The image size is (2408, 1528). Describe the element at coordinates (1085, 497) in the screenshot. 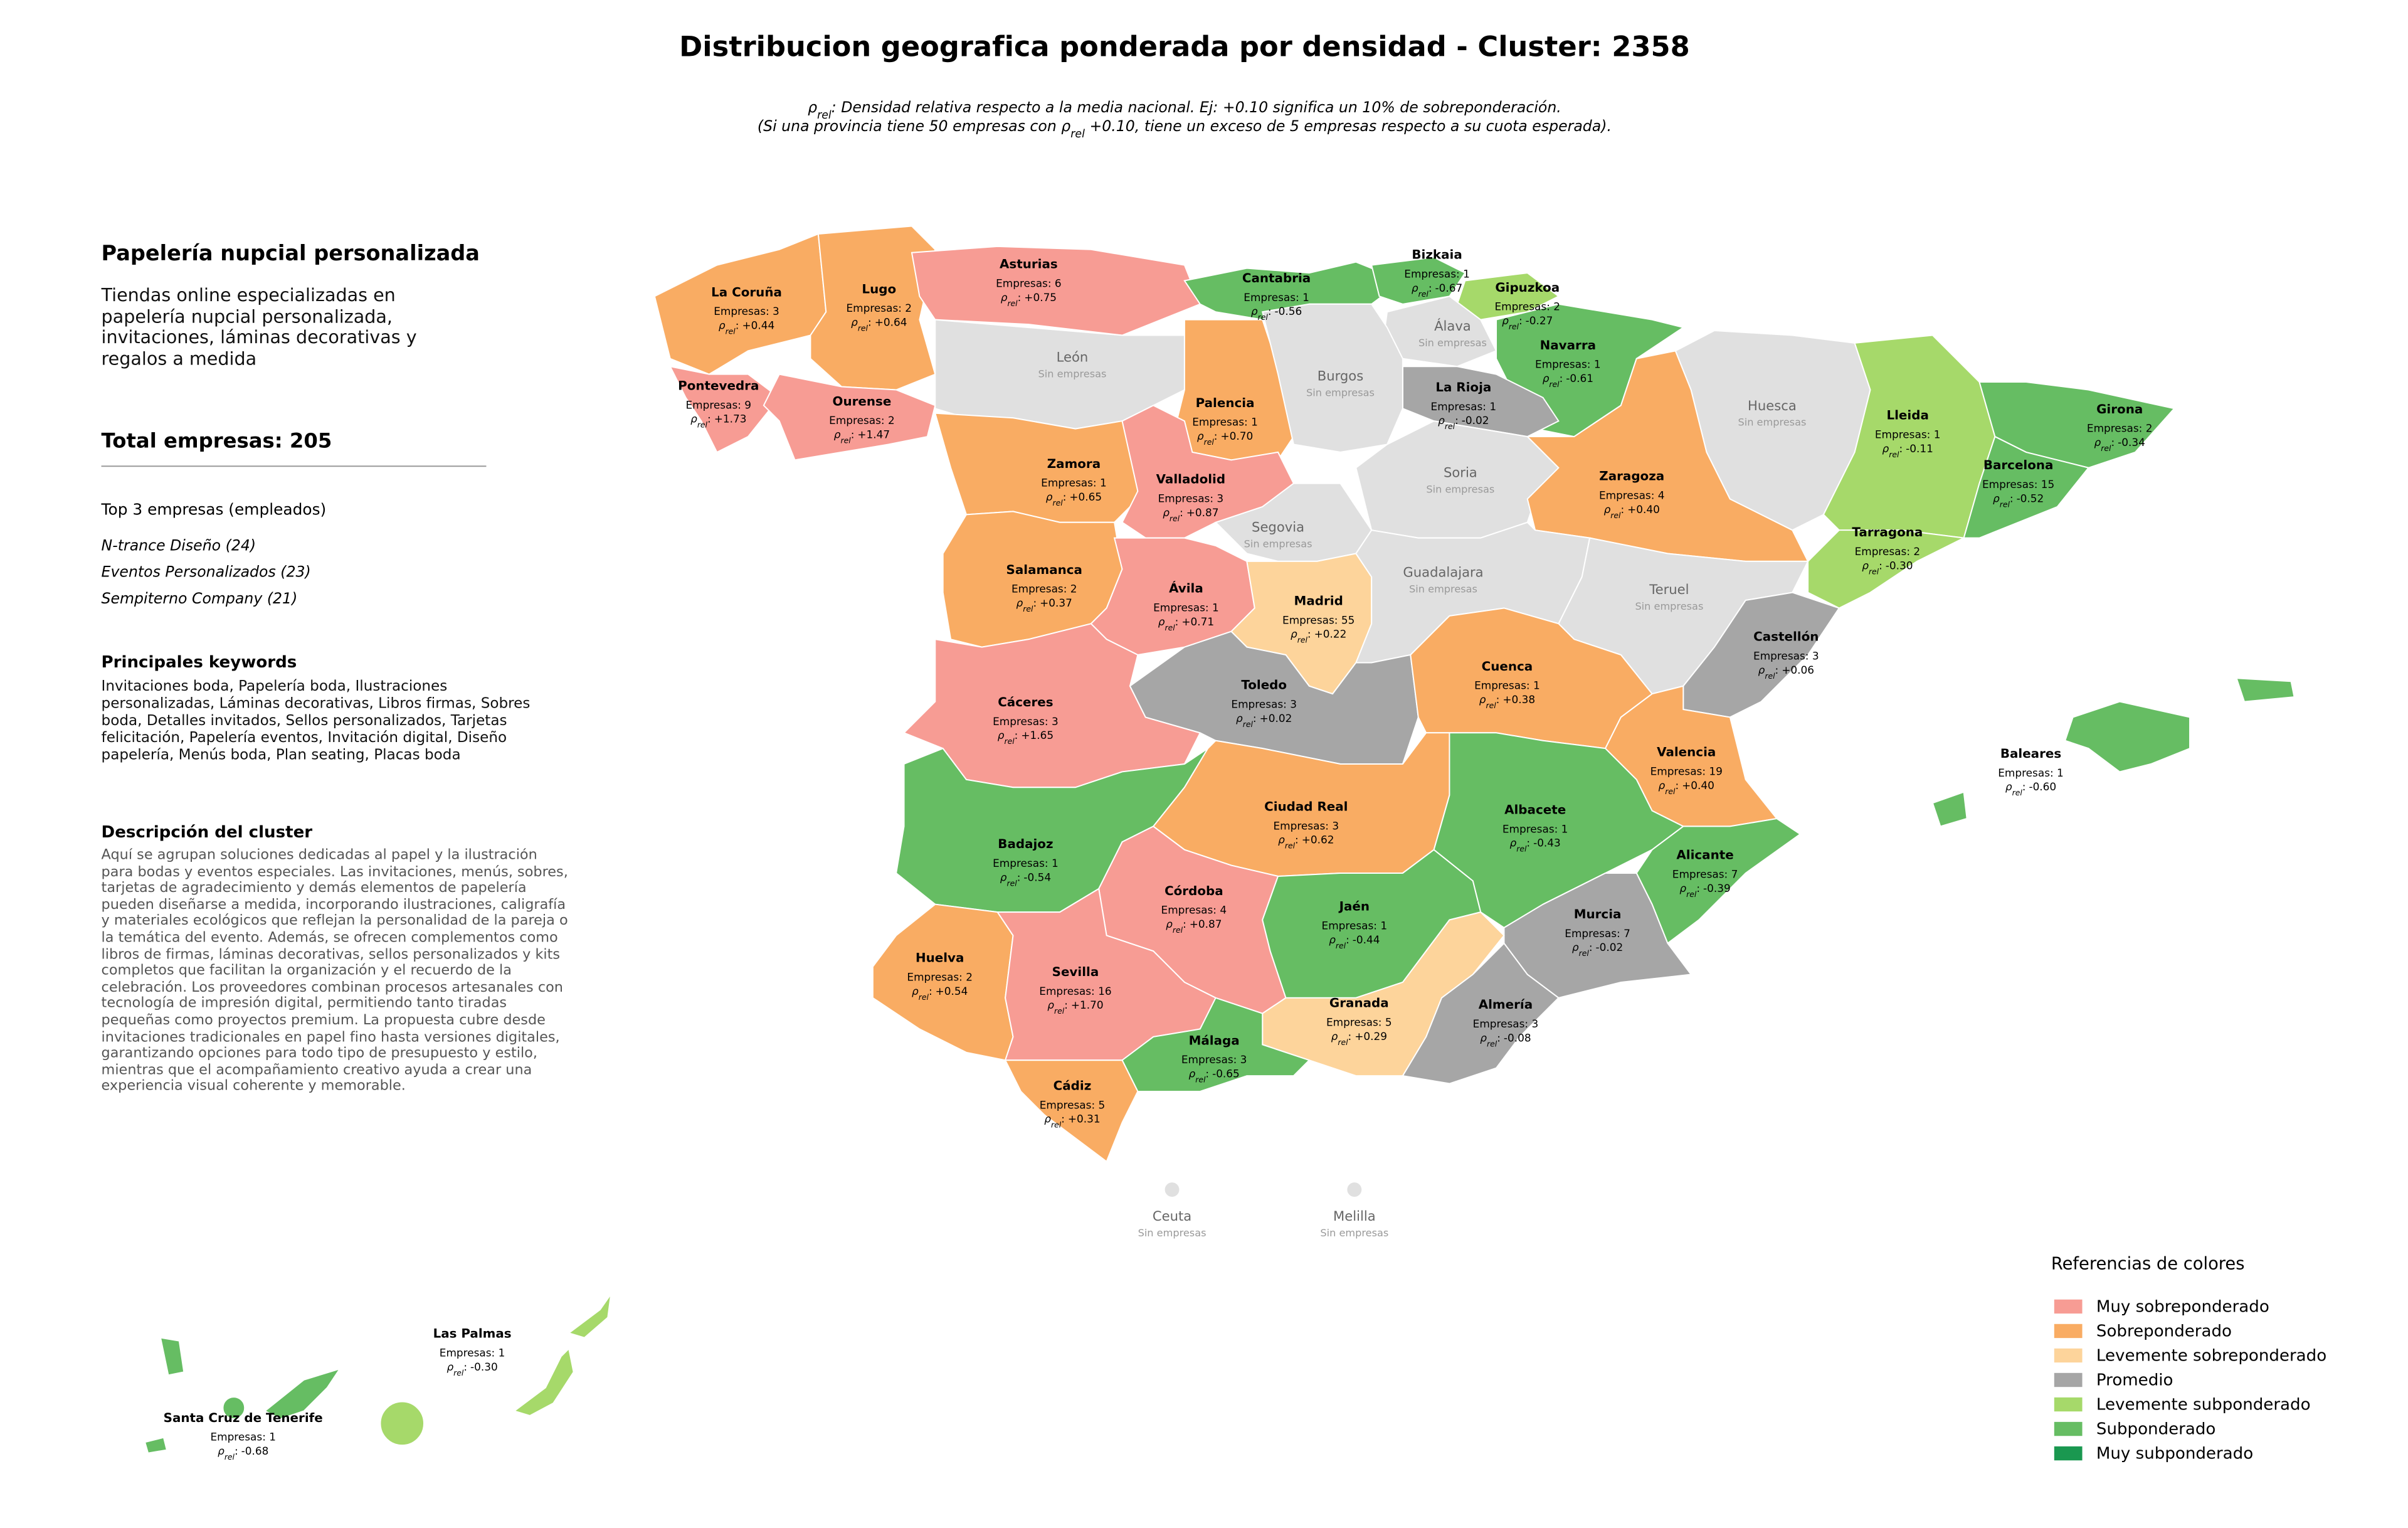

I see `rho-value: +0.65` at that location.